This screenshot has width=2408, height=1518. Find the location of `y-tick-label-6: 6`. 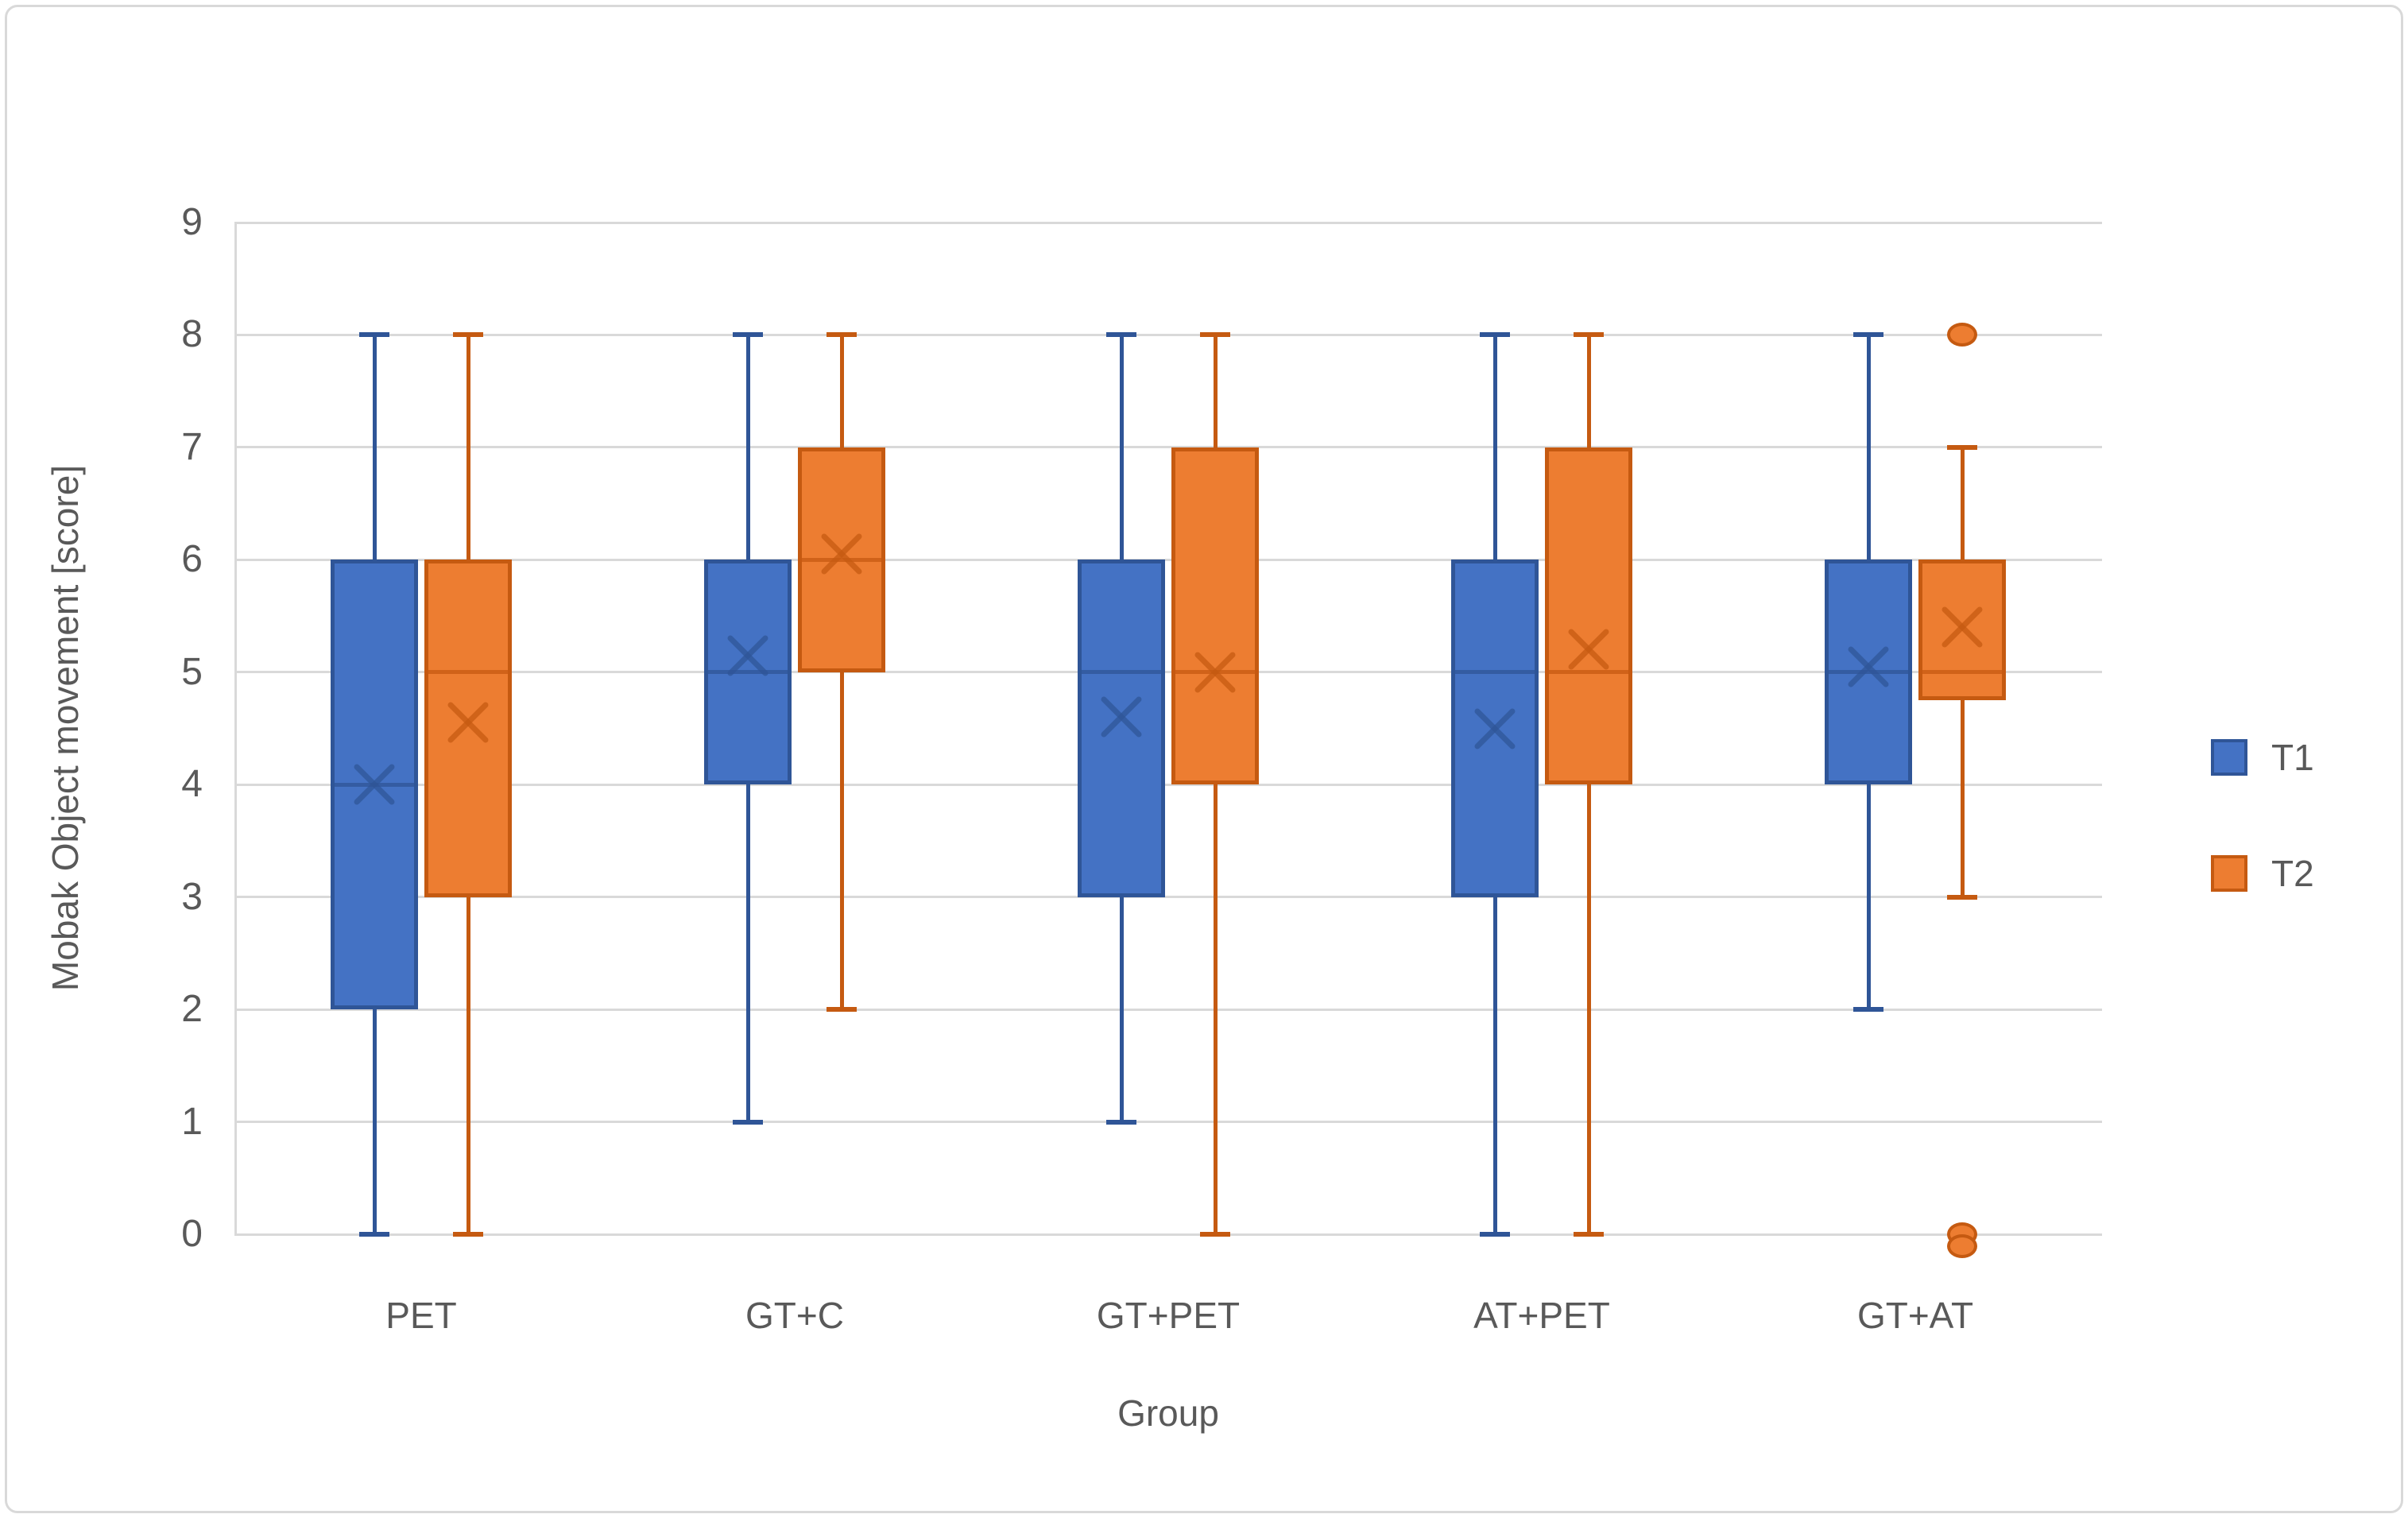

y-tick-label-6: 6 is located at coordinates (192, 559).